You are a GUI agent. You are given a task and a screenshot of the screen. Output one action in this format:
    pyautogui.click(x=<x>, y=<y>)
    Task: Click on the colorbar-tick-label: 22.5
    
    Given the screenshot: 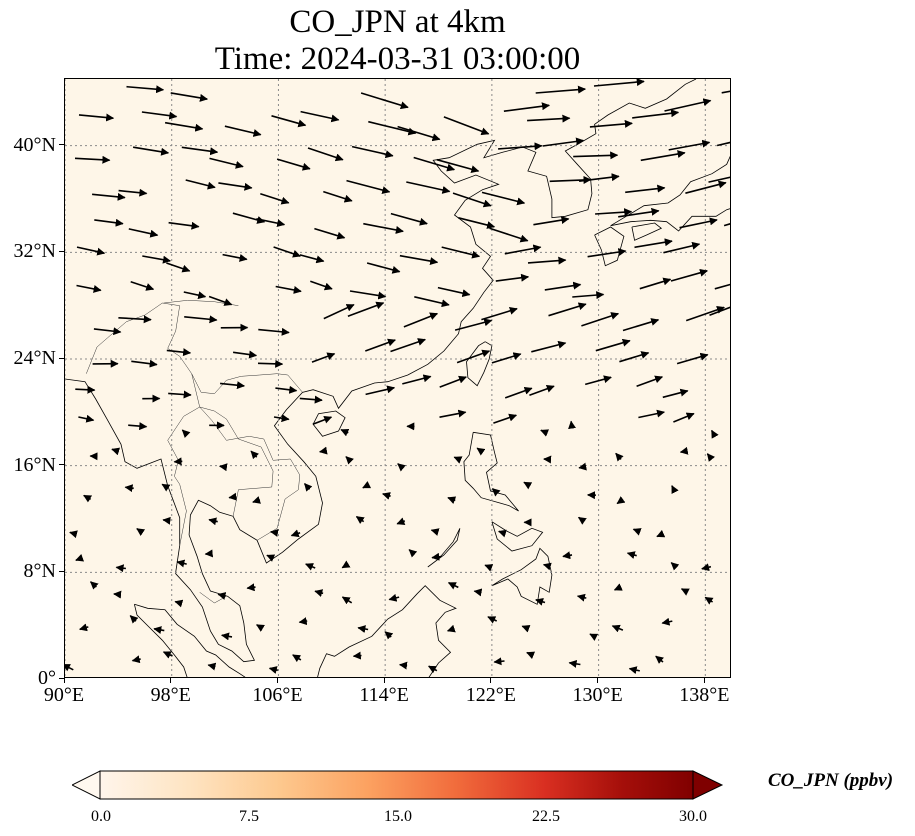 What is the action you would take?
    pyautogui.click(x=546, y=816)
    